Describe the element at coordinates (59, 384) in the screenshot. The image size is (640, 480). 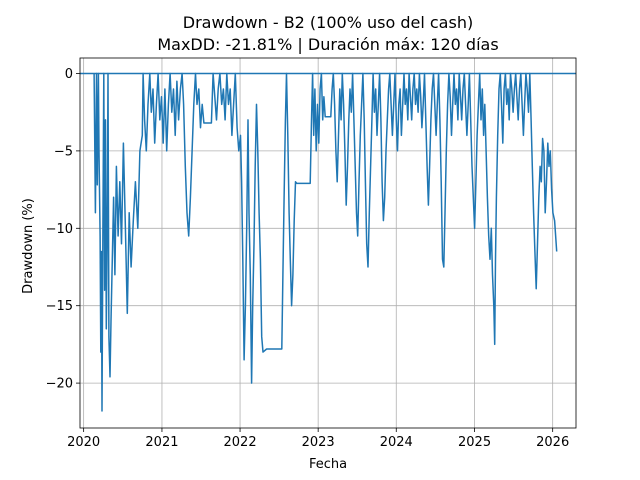
I see `y-tick-label: −20` at that location.